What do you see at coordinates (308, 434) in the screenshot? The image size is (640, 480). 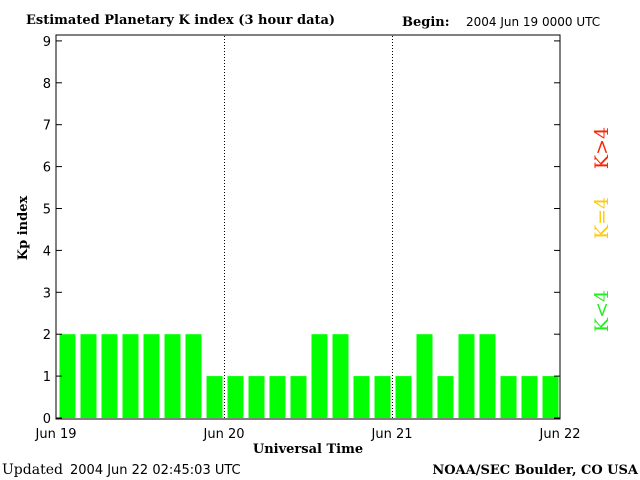 I see `x-axis: Jun 19 Jun 20 Jun 21 Jun 22` at bounding box center [308, 434].